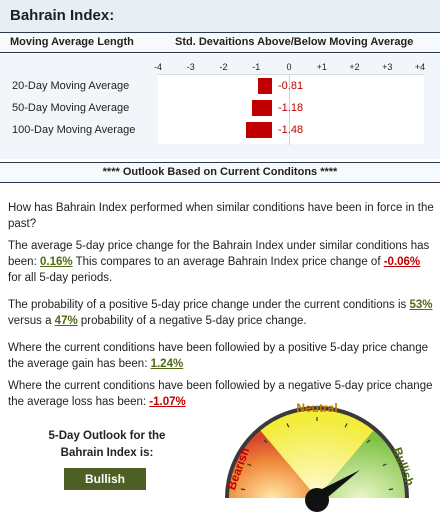 The height and width of the screenshot is (520, 440). Describe the element at coordinates (31, 321) in the screenshot. I see `versus-text: versus a` at that location.